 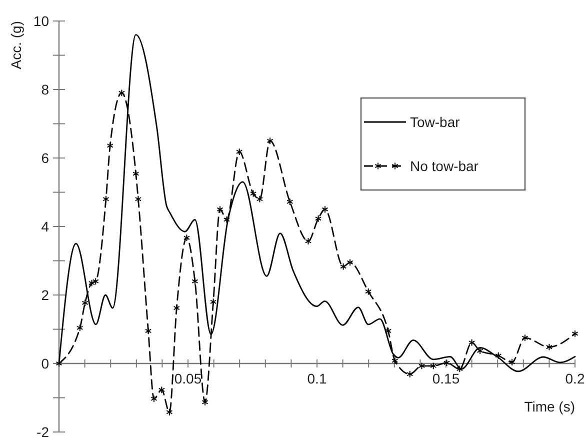 I want to click on y-tick-label: 0, so click(x=45, y=364).